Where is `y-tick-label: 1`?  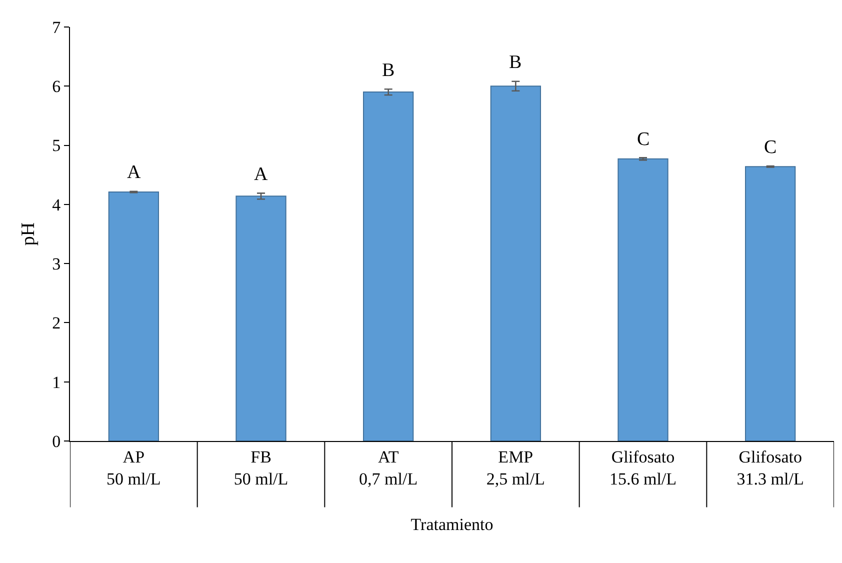 y-tick-label: 1 is located at coordinates (56, 382).